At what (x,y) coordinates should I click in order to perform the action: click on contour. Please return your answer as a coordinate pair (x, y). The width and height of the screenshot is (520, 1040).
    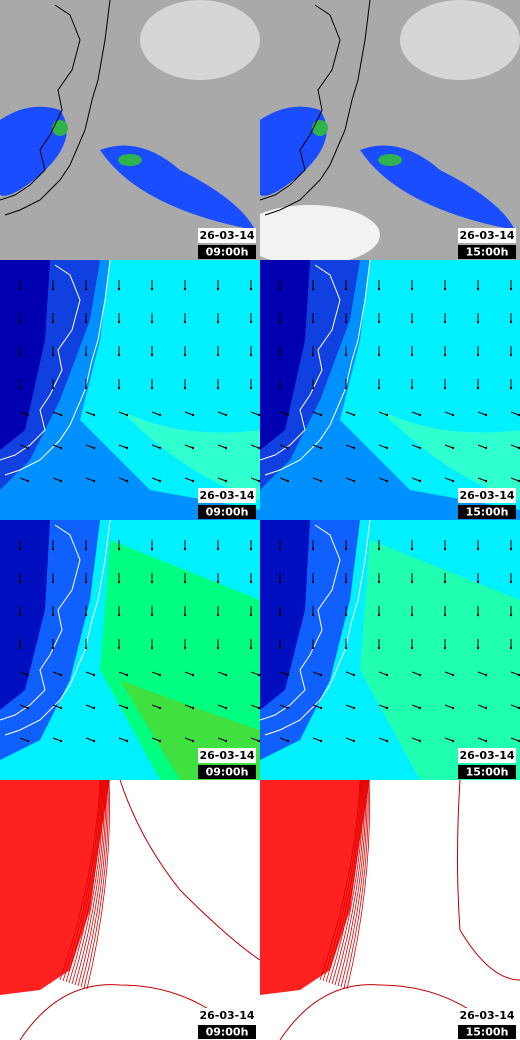
    Looking at the image, I should click on (98, 885).